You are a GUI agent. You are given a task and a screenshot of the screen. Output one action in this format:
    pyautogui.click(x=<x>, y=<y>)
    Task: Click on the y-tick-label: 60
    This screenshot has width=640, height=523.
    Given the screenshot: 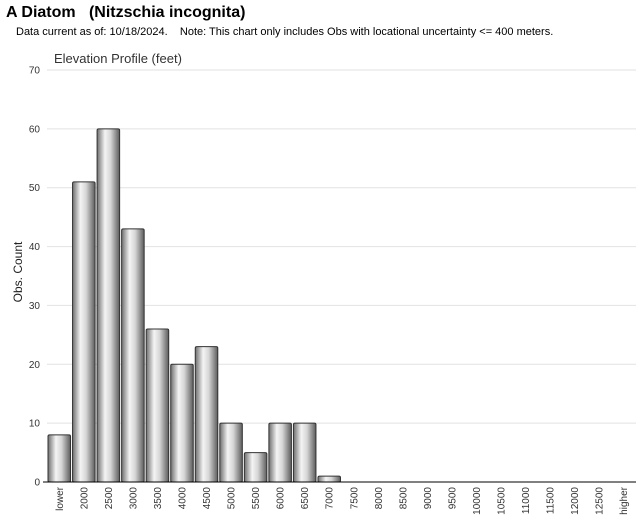 What is the action you would take?
    pyautogui.click(x=35, y=129)
    